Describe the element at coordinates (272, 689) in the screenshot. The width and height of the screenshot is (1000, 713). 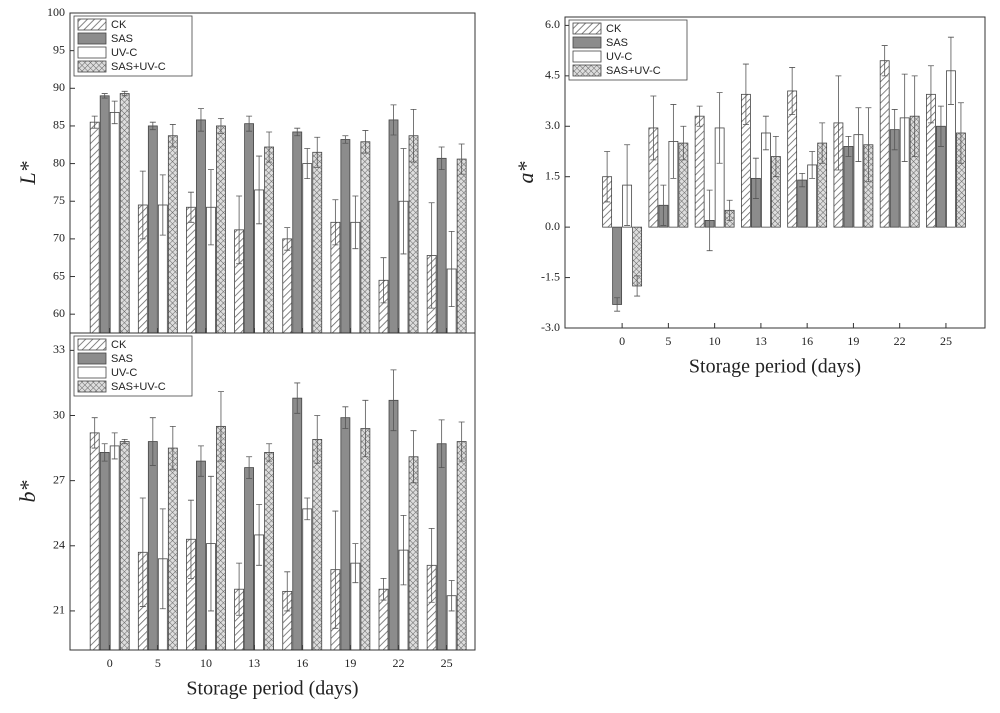
I see `x-axis-label: Storage period (days)` at that location.